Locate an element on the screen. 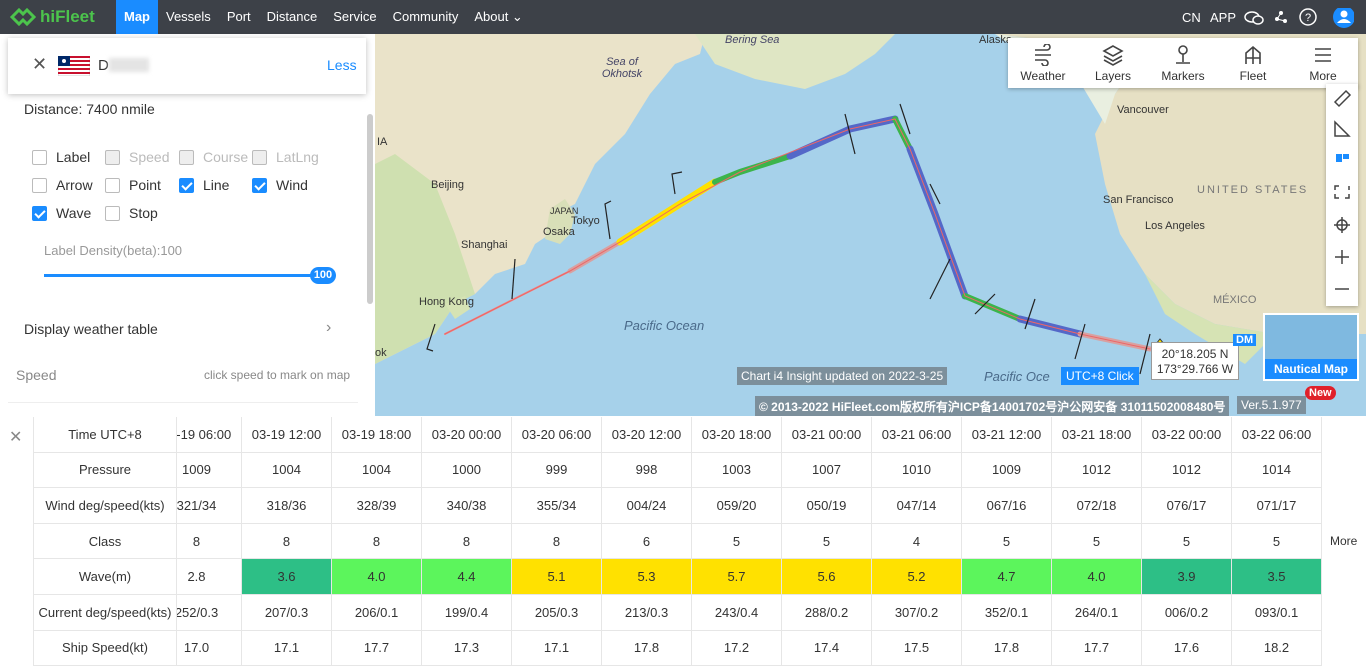 This screenshot has width=1366, height=667. table-cell: 1000 is located at coordinates (467, 470).